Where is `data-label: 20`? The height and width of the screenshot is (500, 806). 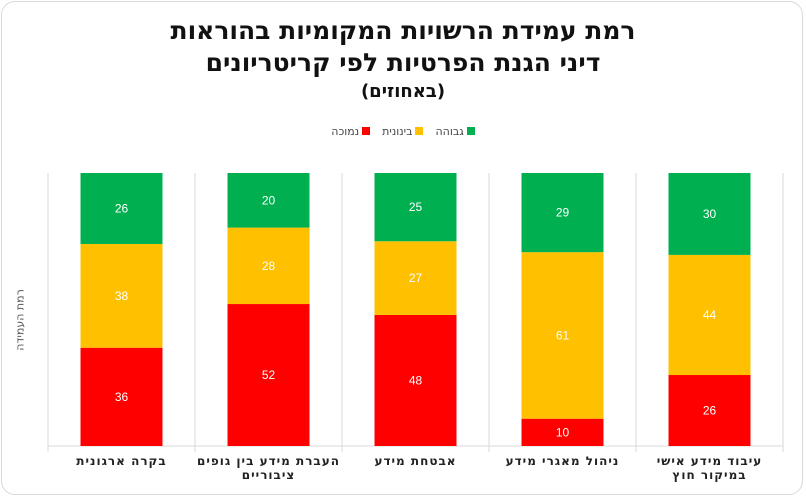
data-label: 20 is located at coordinates (269, 200).